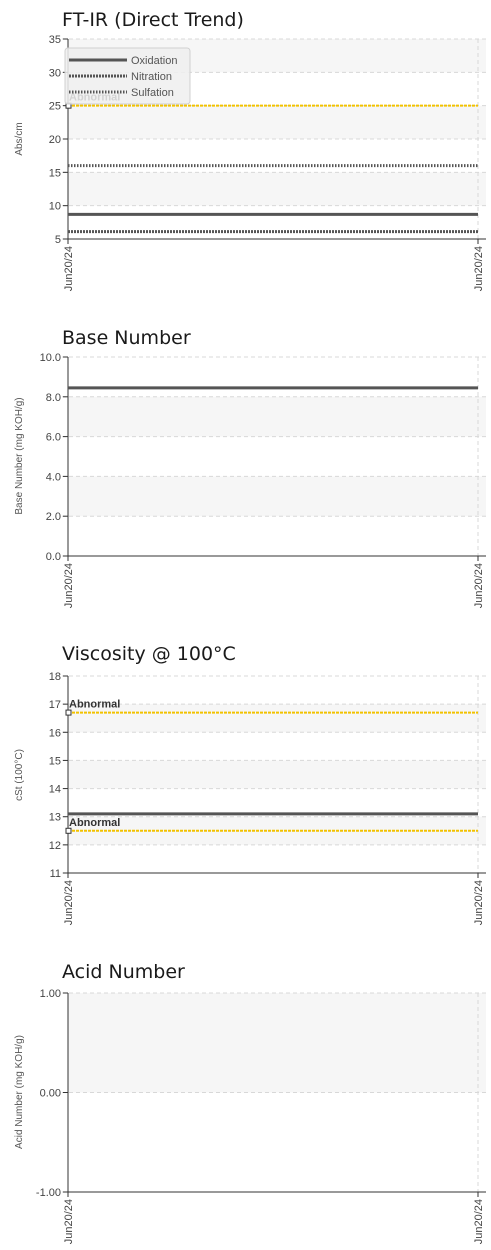 Image resolution: width=491 pixels, height=1250 pixels. Describe the element at coordinates (149, 654) in the screenshot. I see `viscosity-chart-title: Viscosity @ 100°C` at that location.